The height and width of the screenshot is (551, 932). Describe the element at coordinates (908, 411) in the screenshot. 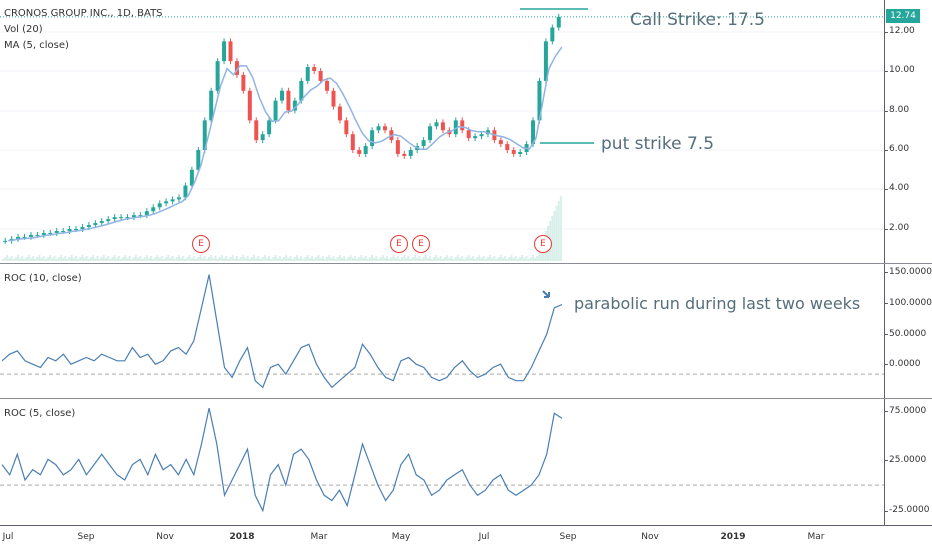

I see `roc5-tick: 75.0000` at that location.